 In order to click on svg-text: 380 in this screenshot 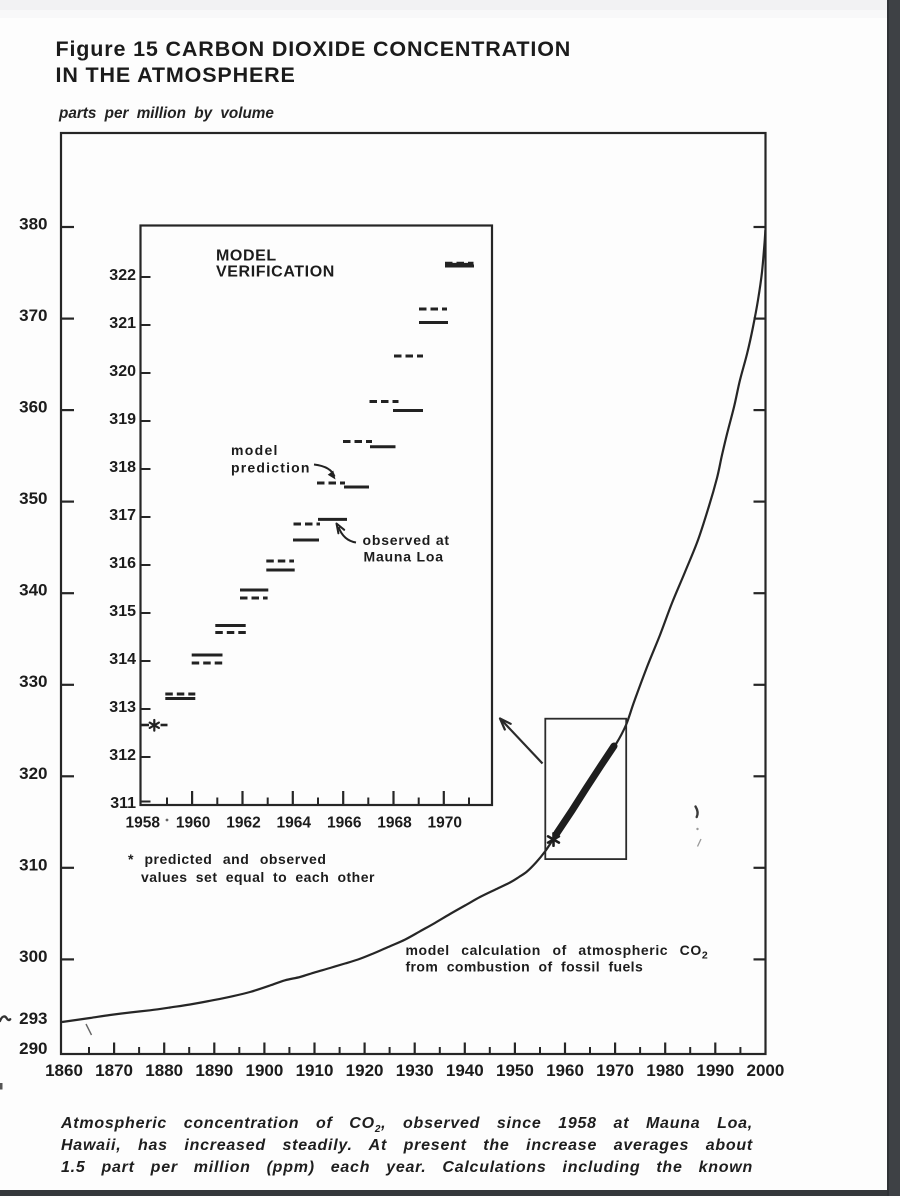, I will do `click(33, 224)`.